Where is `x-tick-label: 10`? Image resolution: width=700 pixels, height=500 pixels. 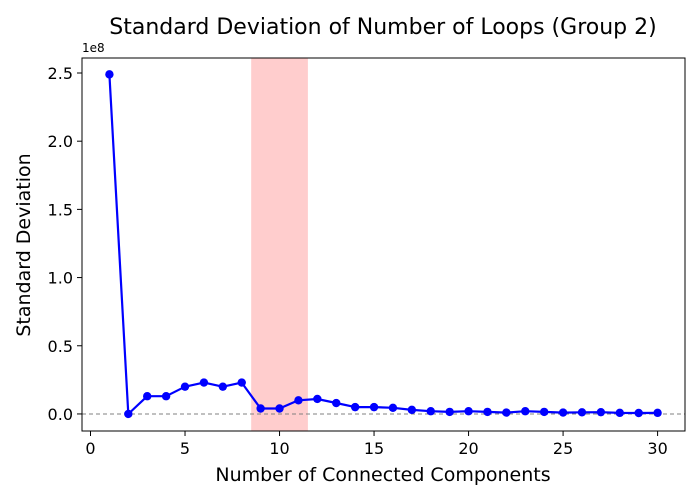
x-tick-label: 10 is located at coordinates (279, 448).